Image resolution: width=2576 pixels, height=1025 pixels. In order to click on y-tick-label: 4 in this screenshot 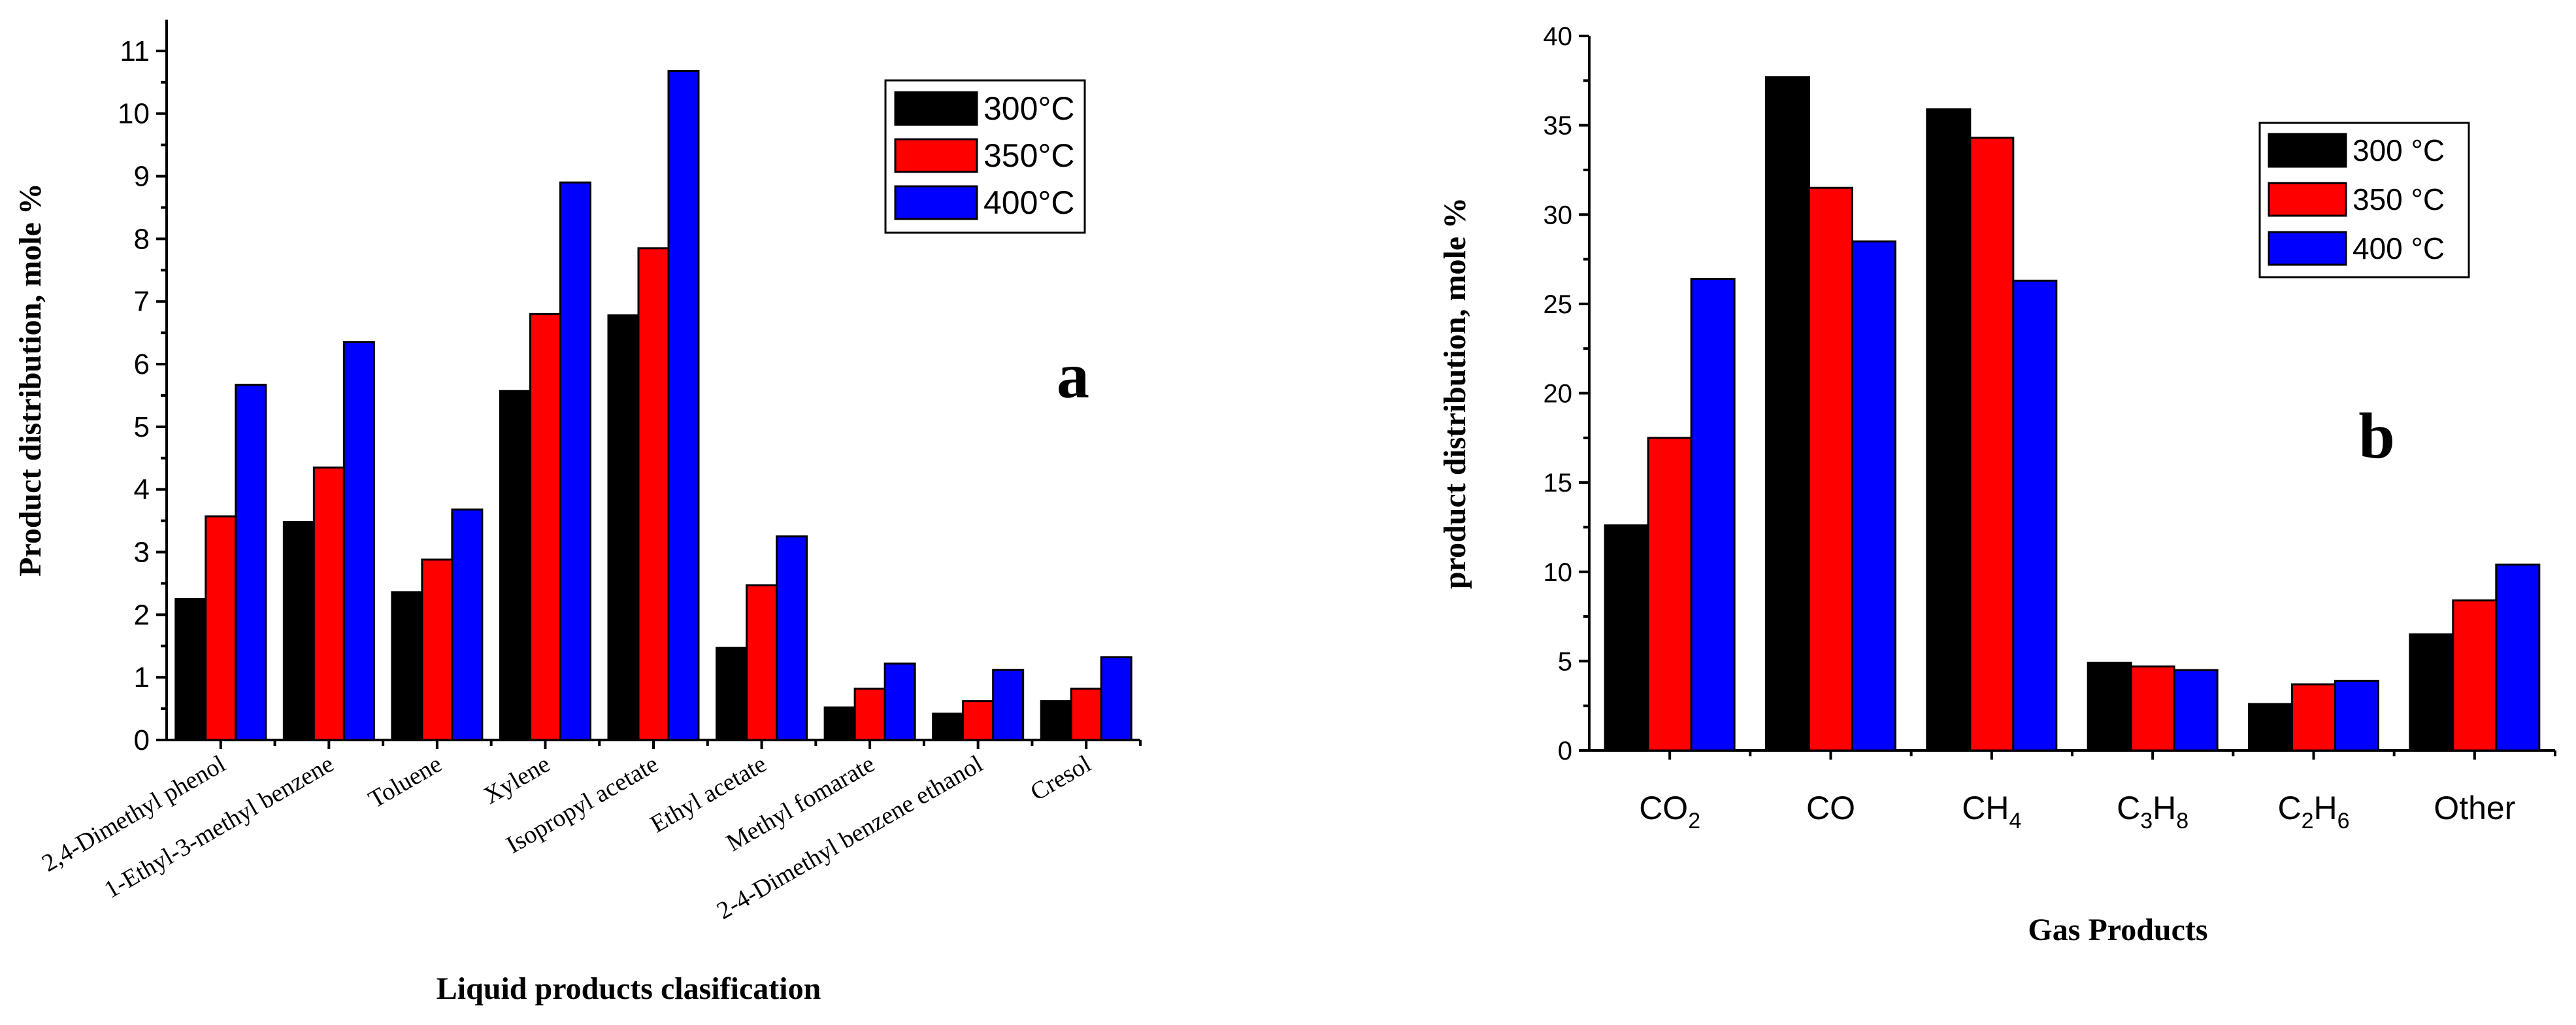, I will do `click(142, 490)`.